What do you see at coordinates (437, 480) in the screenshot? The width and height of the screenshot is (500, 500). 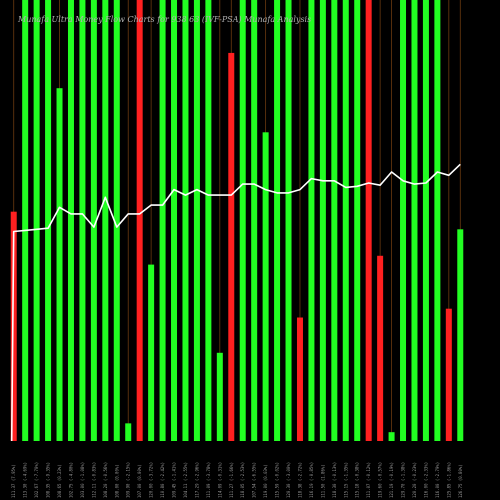 I see `x-tick-label-37: 116.00 (-2.79%)` at bounding box center [437, 480].